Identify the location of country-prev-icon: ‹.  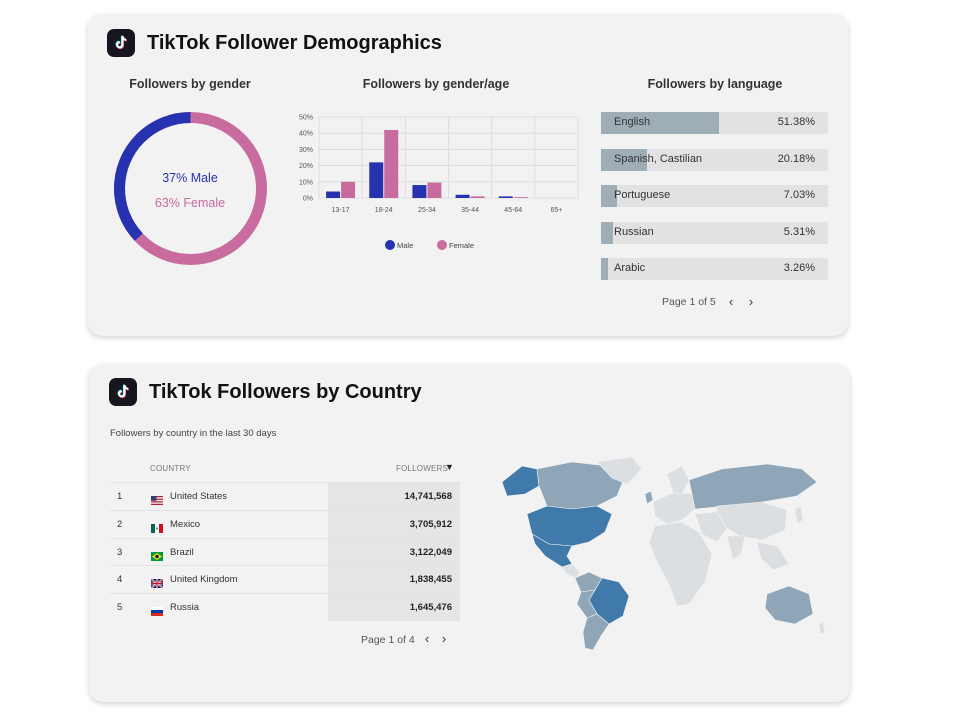
(427, 638).